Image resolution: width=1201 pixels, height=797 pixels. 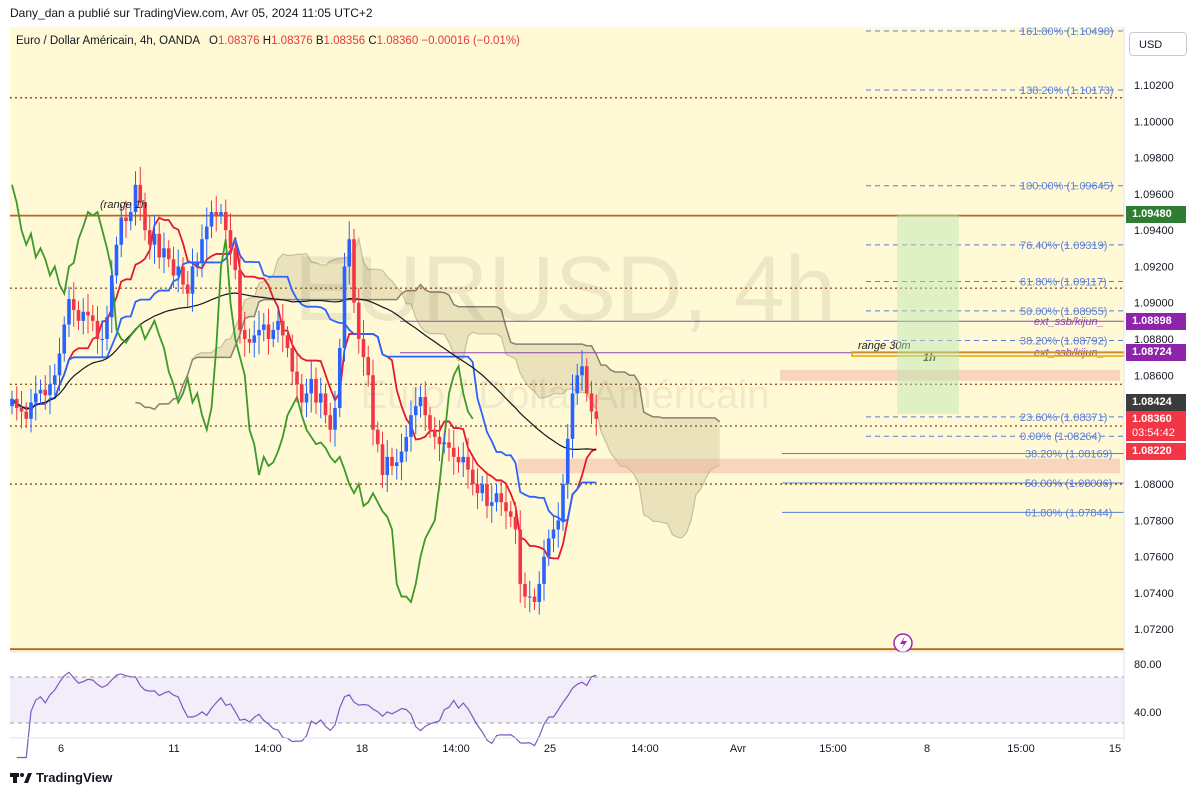 I want to click on rsi-line, so click(x=306, y=715).